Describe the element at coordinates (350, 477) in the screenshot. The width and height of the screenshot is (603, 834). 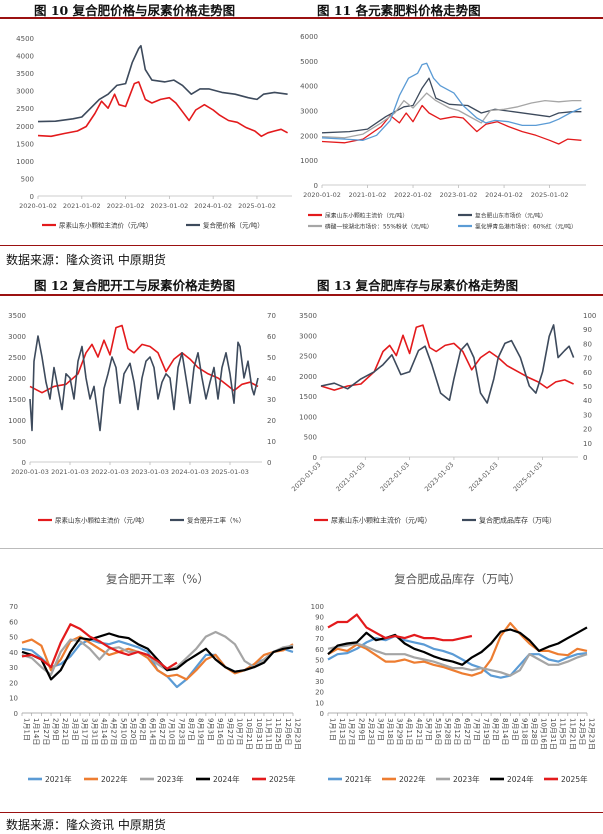
I see `fig13-x-tick-label: 2021-01-03` at that location.